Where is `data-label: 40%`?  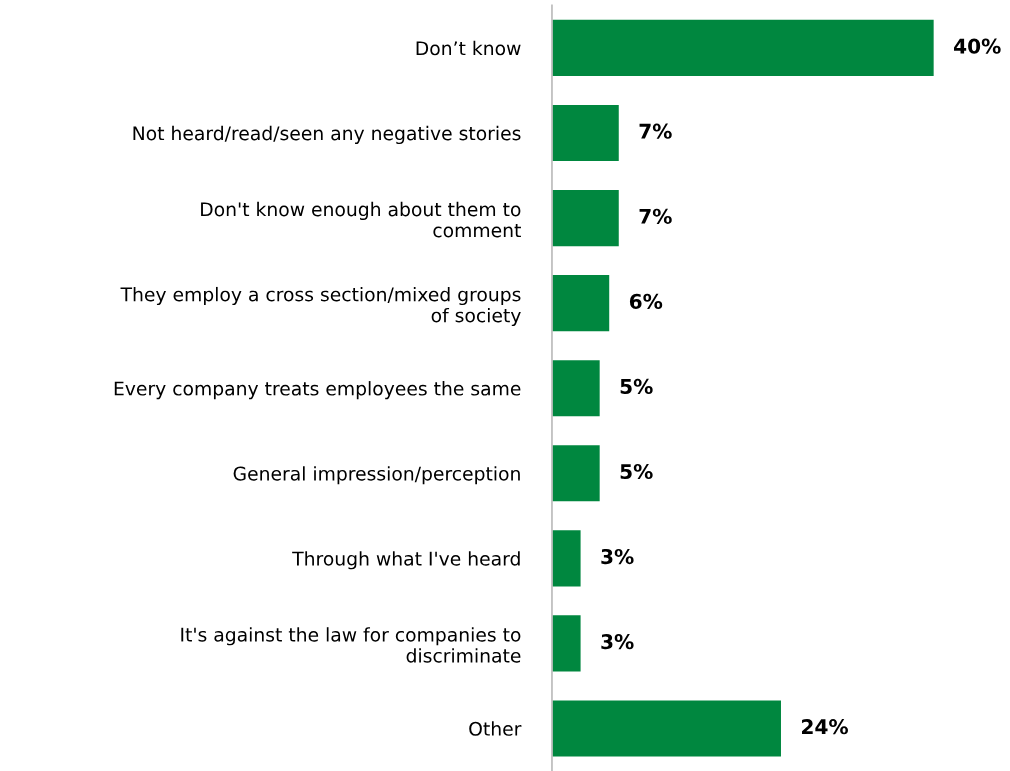
data-label: 40% is located at coordinates (977, 46).